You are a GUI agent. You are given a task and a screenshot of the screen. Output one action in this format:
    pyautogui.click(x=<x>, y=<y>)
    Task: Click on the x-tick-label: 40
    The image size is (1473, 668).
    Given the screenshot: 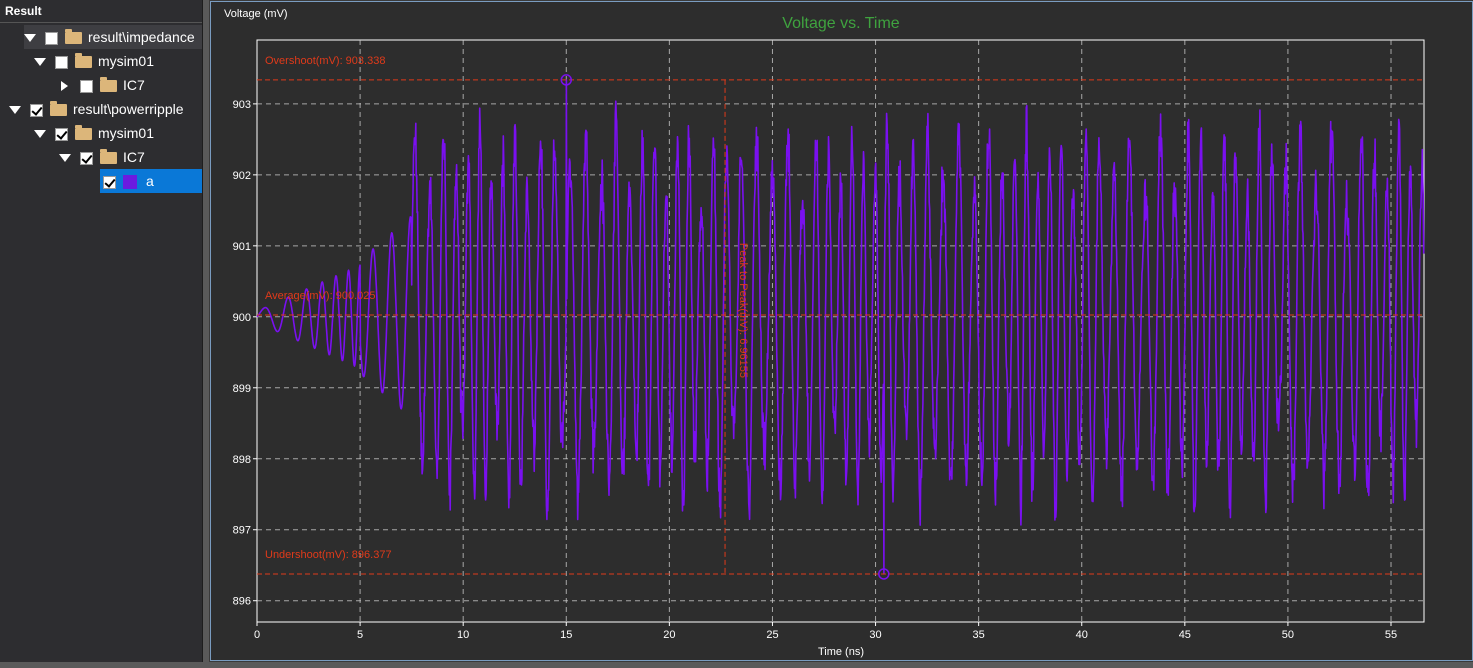 What is the action you would take?
    pyautogui.click(x=1082, y=635)
    